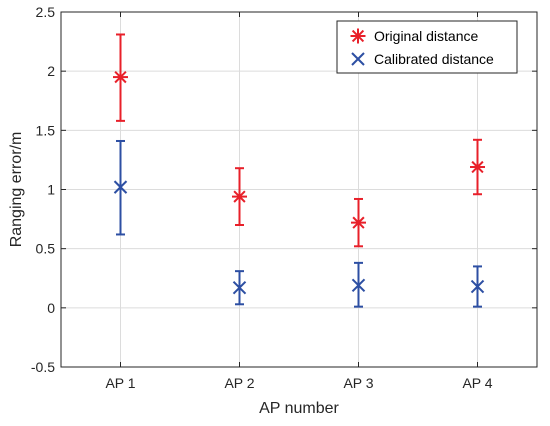  What do you see at coordinates (434, 59) in the screenshot?
I see `legend-label: Calibrated distance` at bounding box center [434, 59].